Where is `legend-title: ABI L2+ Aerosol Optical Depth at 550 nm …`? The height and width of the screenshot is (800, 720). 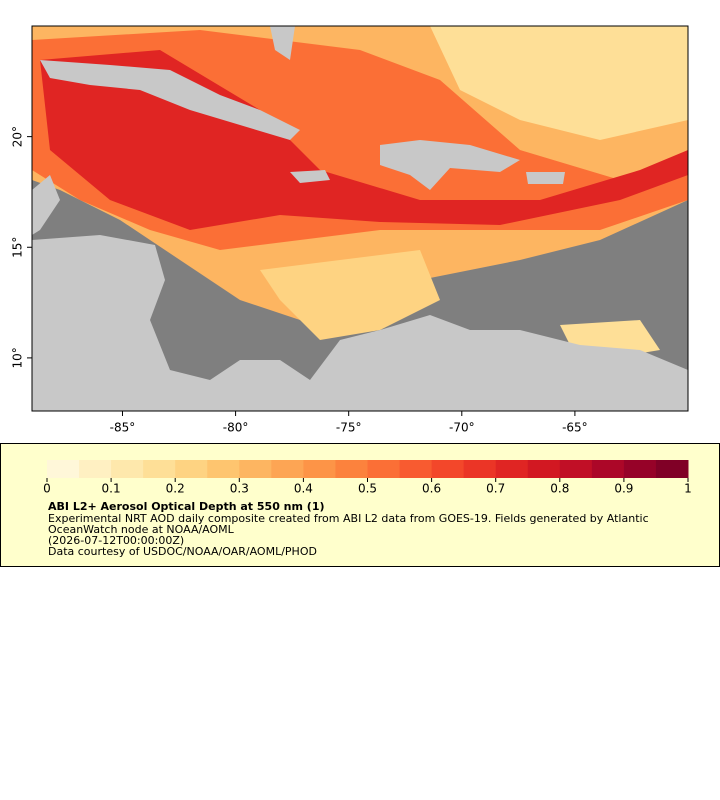 legend-title: ABI L2+ Aerosol Optical Depth at 550 nm … is located at coordinates (186, 506).